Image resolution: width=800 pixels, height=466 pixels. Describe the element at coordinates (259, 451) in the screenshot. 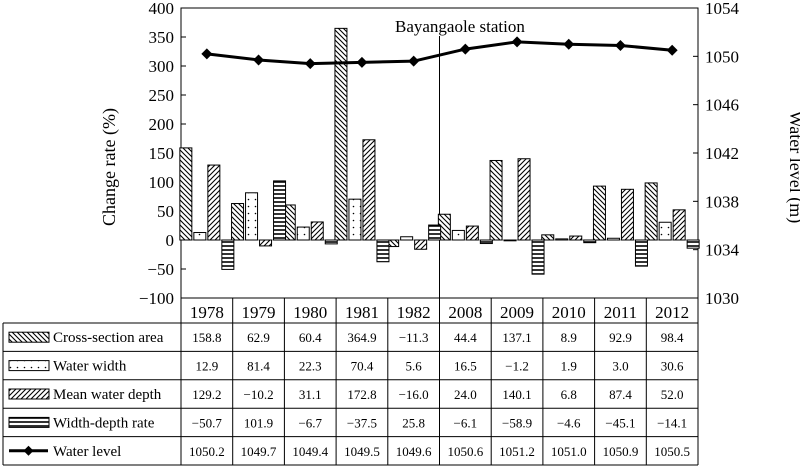

I see `table-cell: 1049.7` at that location.